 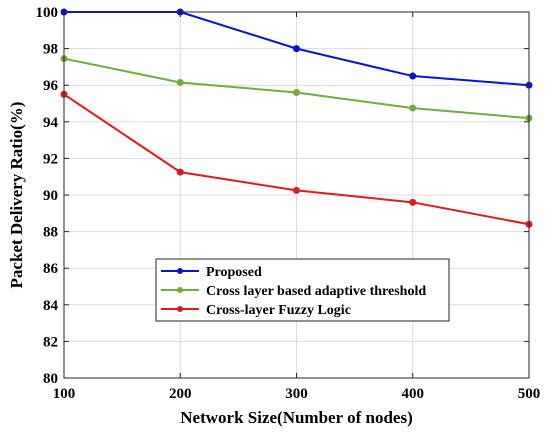 I want to click on legend-box, so click(x=302, y=290).